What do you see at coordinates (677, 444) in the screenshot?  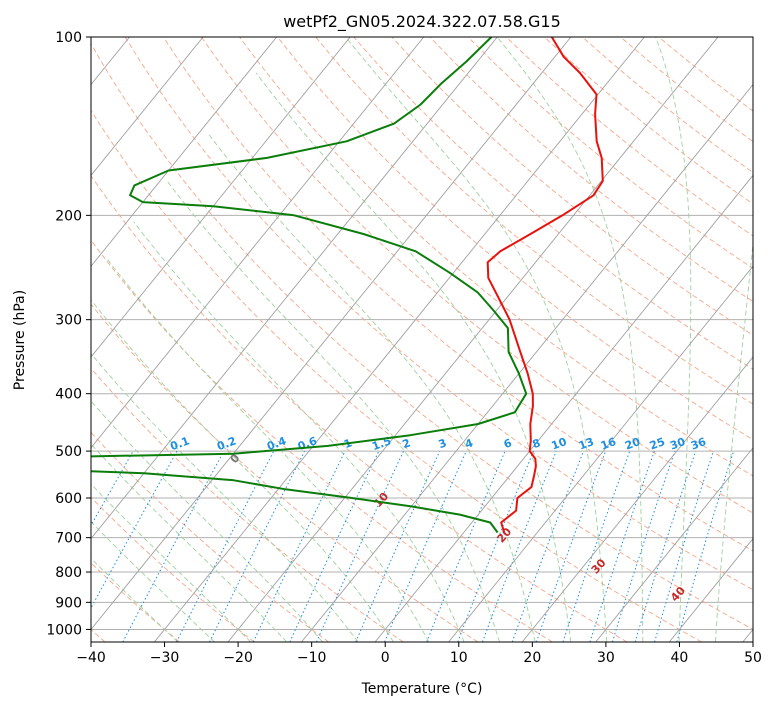 I see `mixing-ratio-label: 30` at bounding box center [677, 444].